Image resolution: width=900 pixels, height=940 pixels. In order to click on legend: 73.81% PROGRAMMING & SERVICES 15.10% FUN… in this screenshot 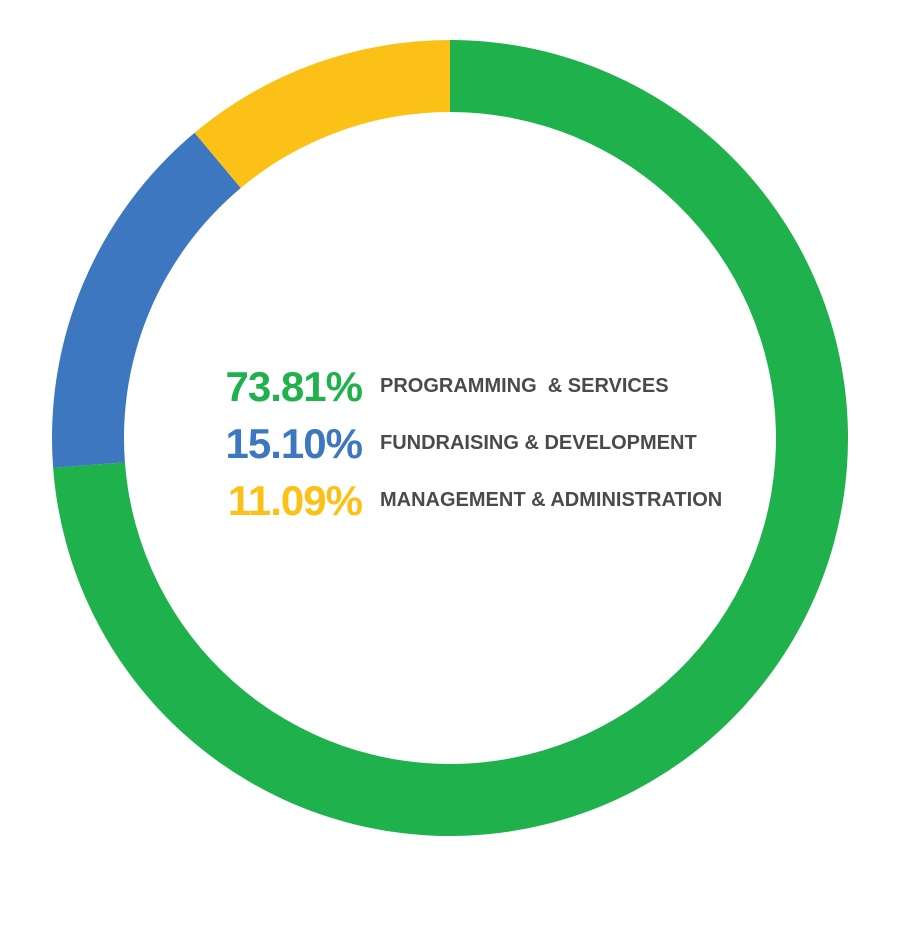, I will do `click(464, 443)`.